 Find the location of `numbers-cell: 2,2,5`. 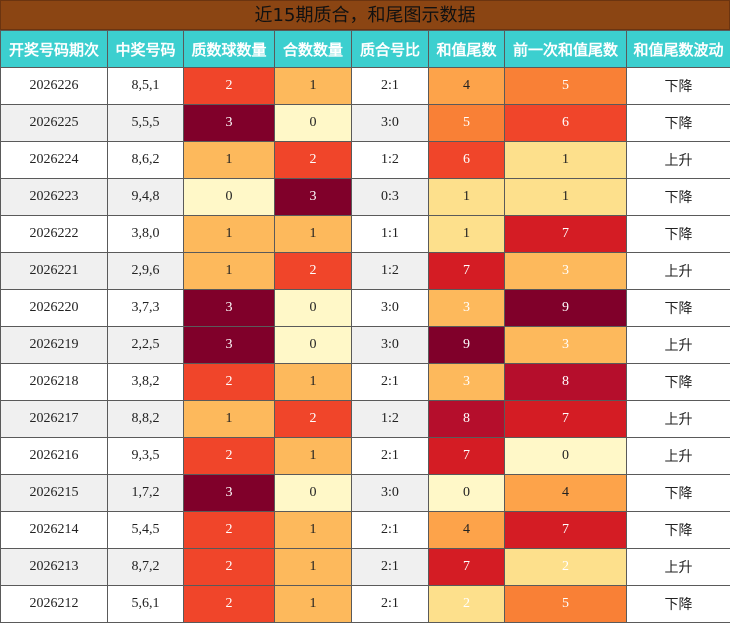

numbers-cell: 2,2,5 is located at coordinates (146, 345).